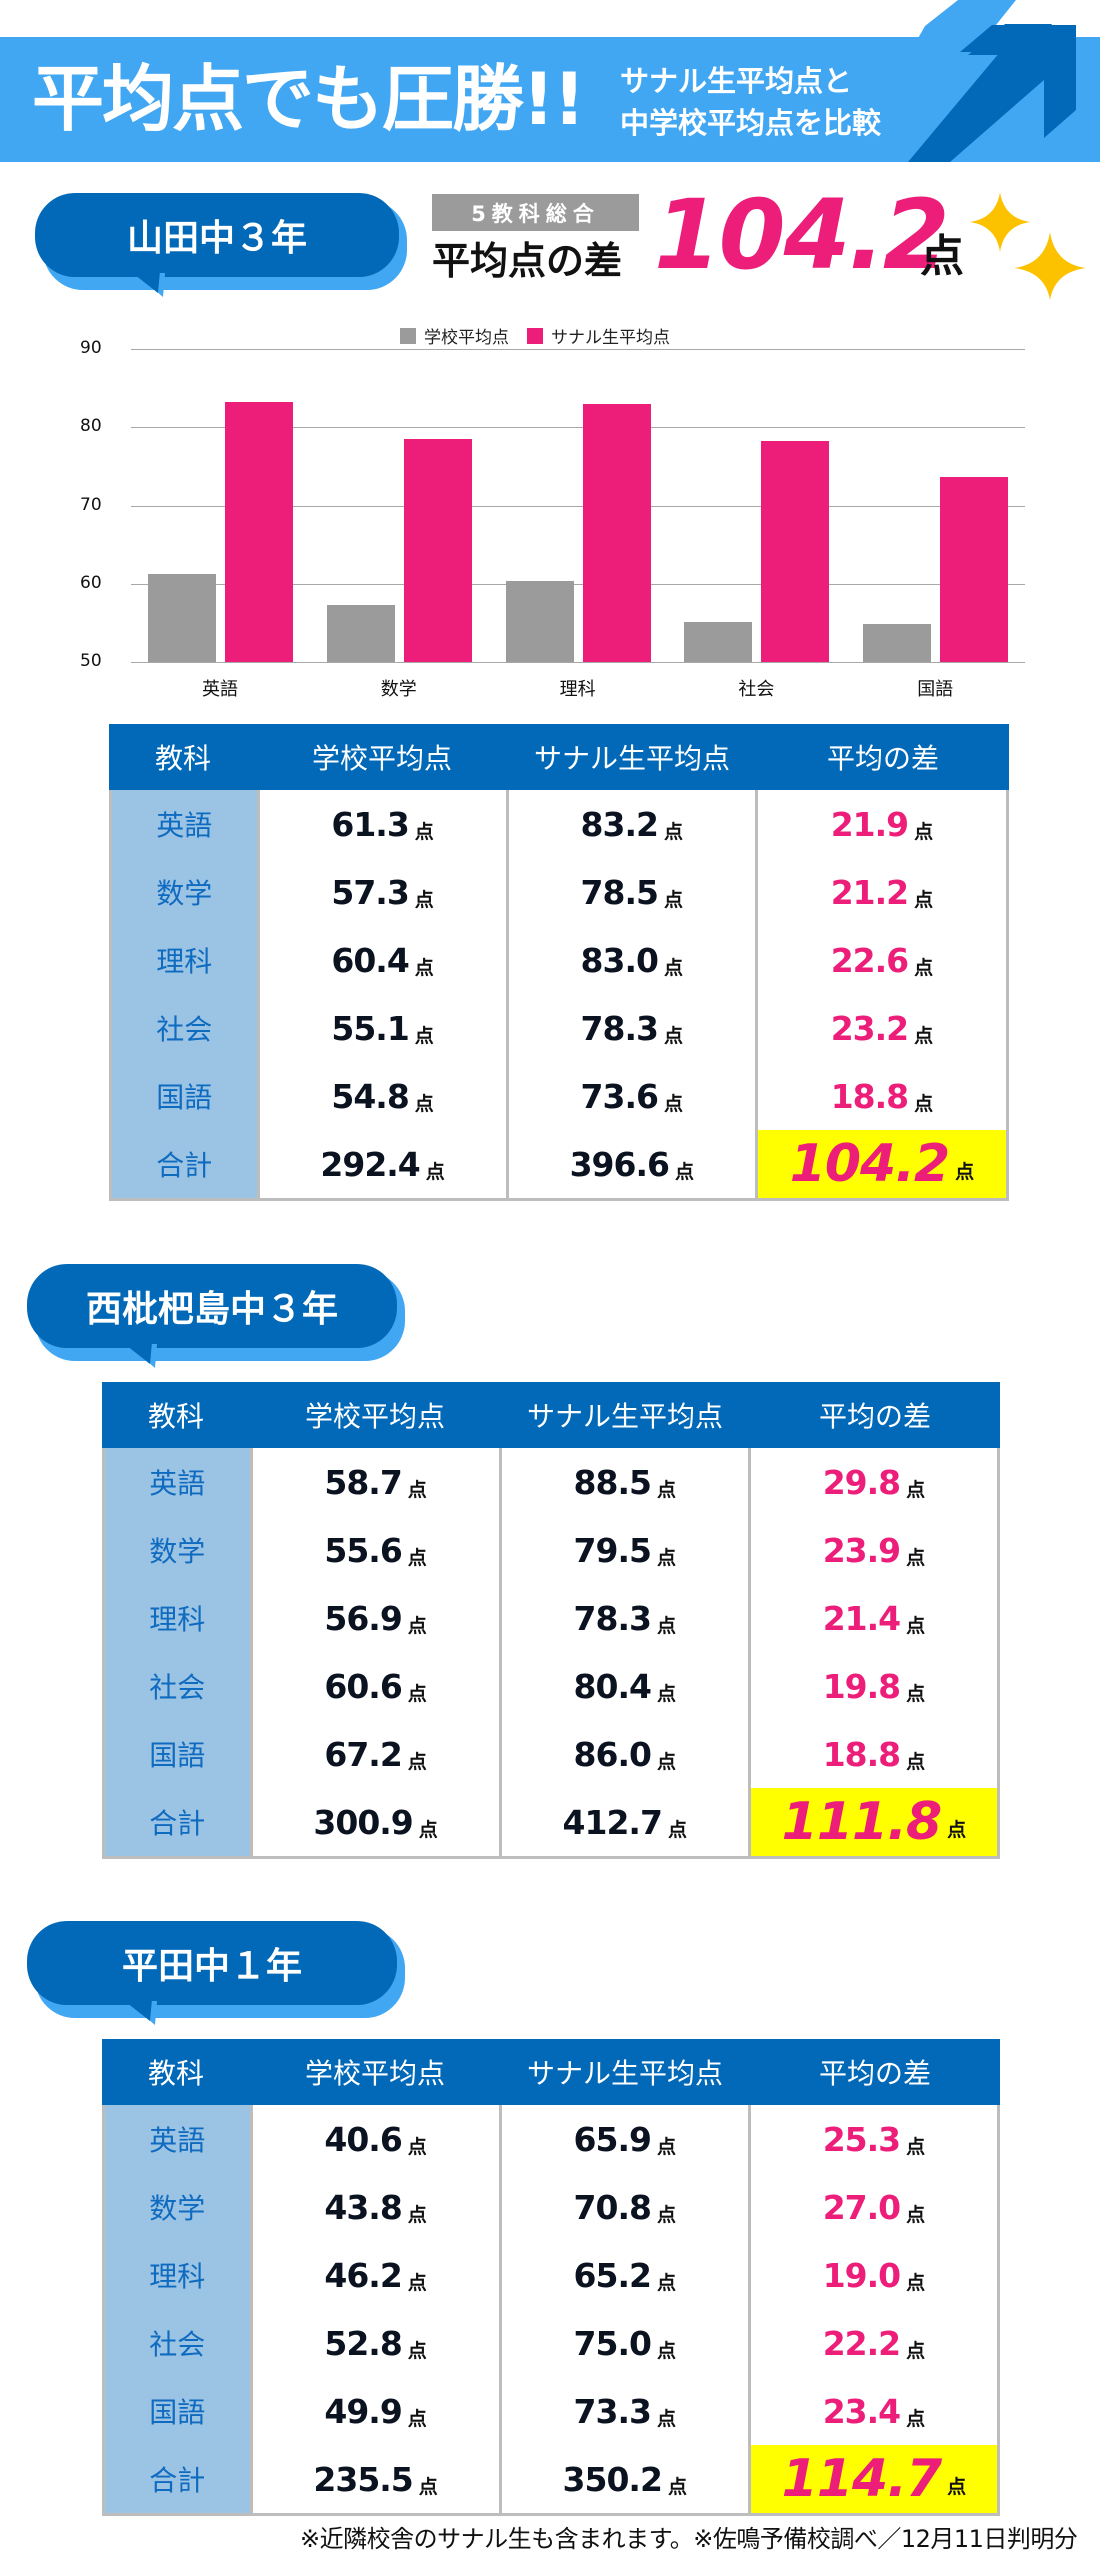 The height and width of the screenshot is (2569, 1100). What do you see at coordinates (861, 1550) in the screenshot?
I see `score-diff-value: 23.9` at bounding box center [861, 1550].